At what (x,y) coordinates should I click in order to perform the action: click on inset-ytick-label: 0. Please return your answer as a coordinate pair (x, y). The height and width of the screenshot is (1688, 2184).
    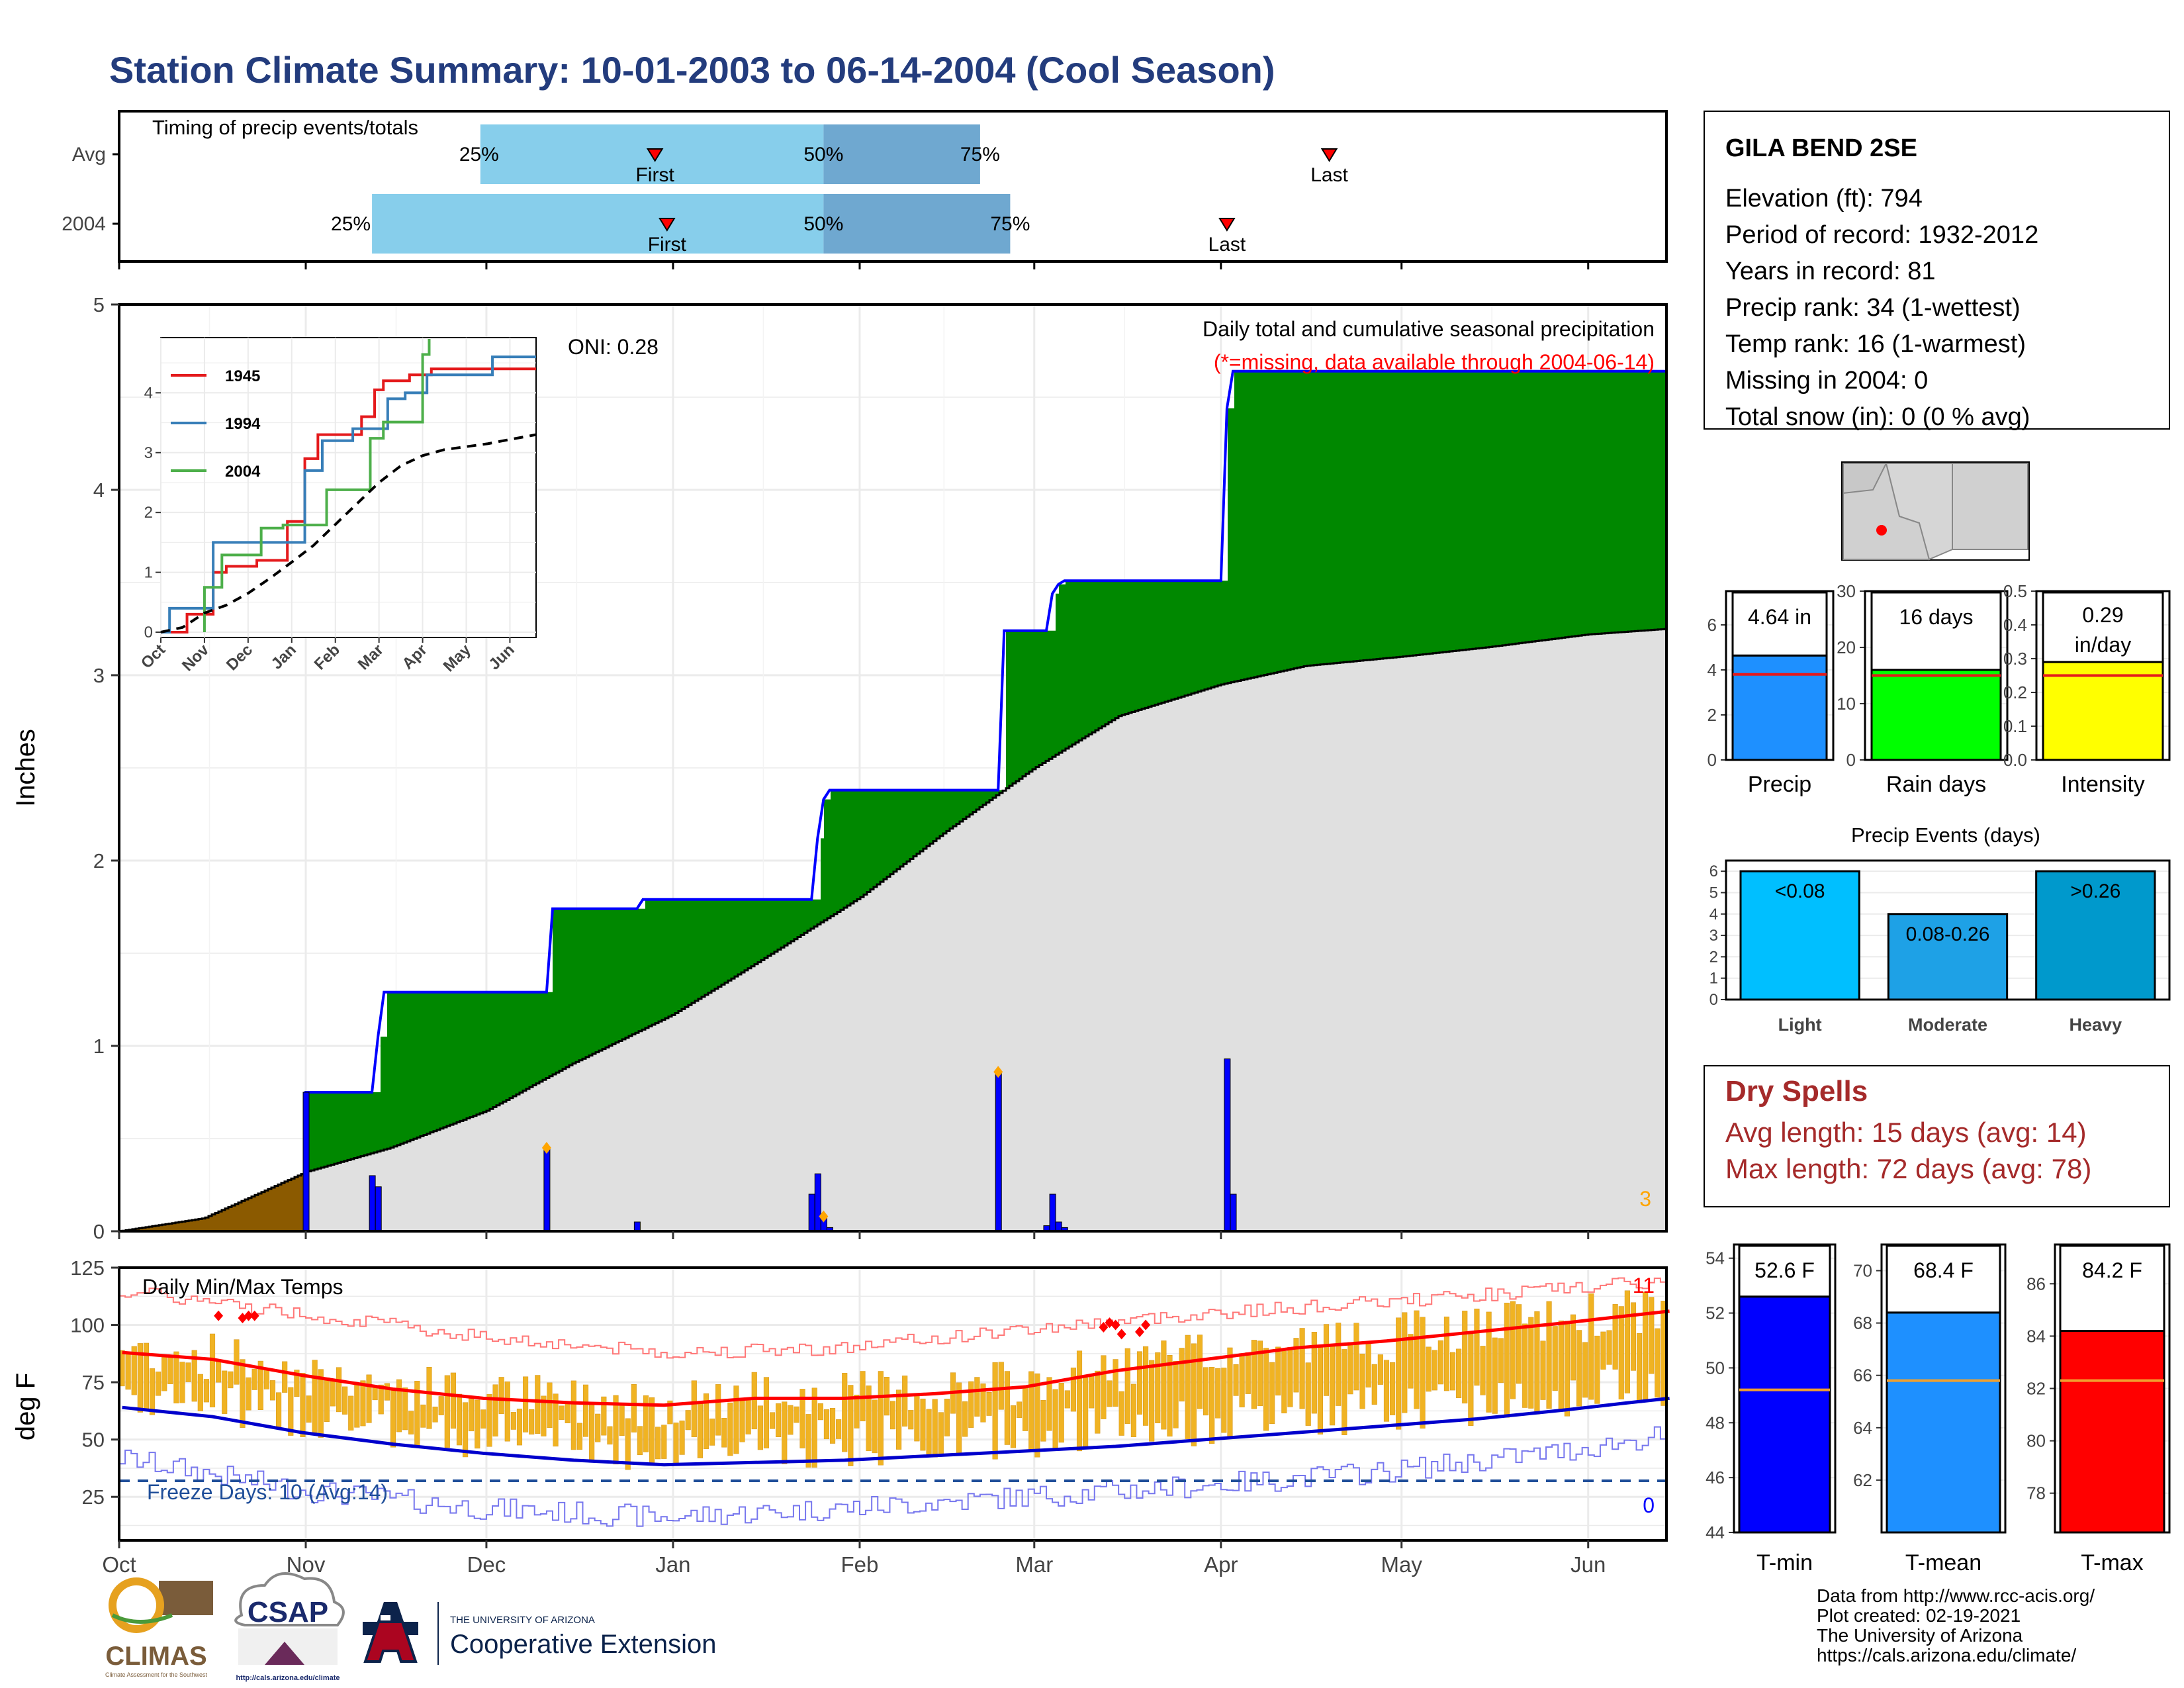
    Looking at the image, I should click on (148, 632).